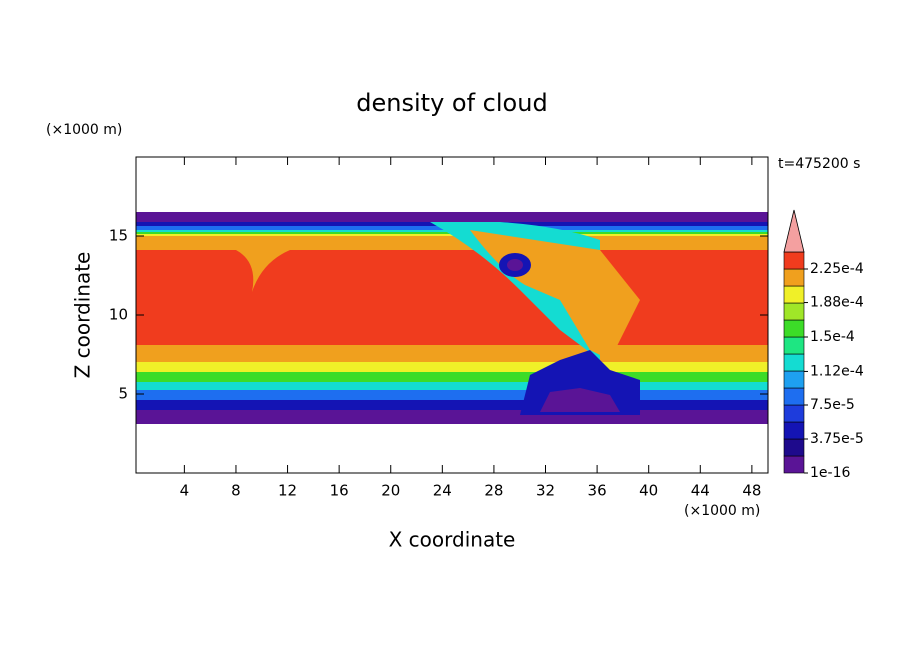 The image size is (904, 654). What do you see at coordinates (83, 315) in the screenshot?
I see `y-axis-label: Z coordinate` at bounding box center [83, 315].